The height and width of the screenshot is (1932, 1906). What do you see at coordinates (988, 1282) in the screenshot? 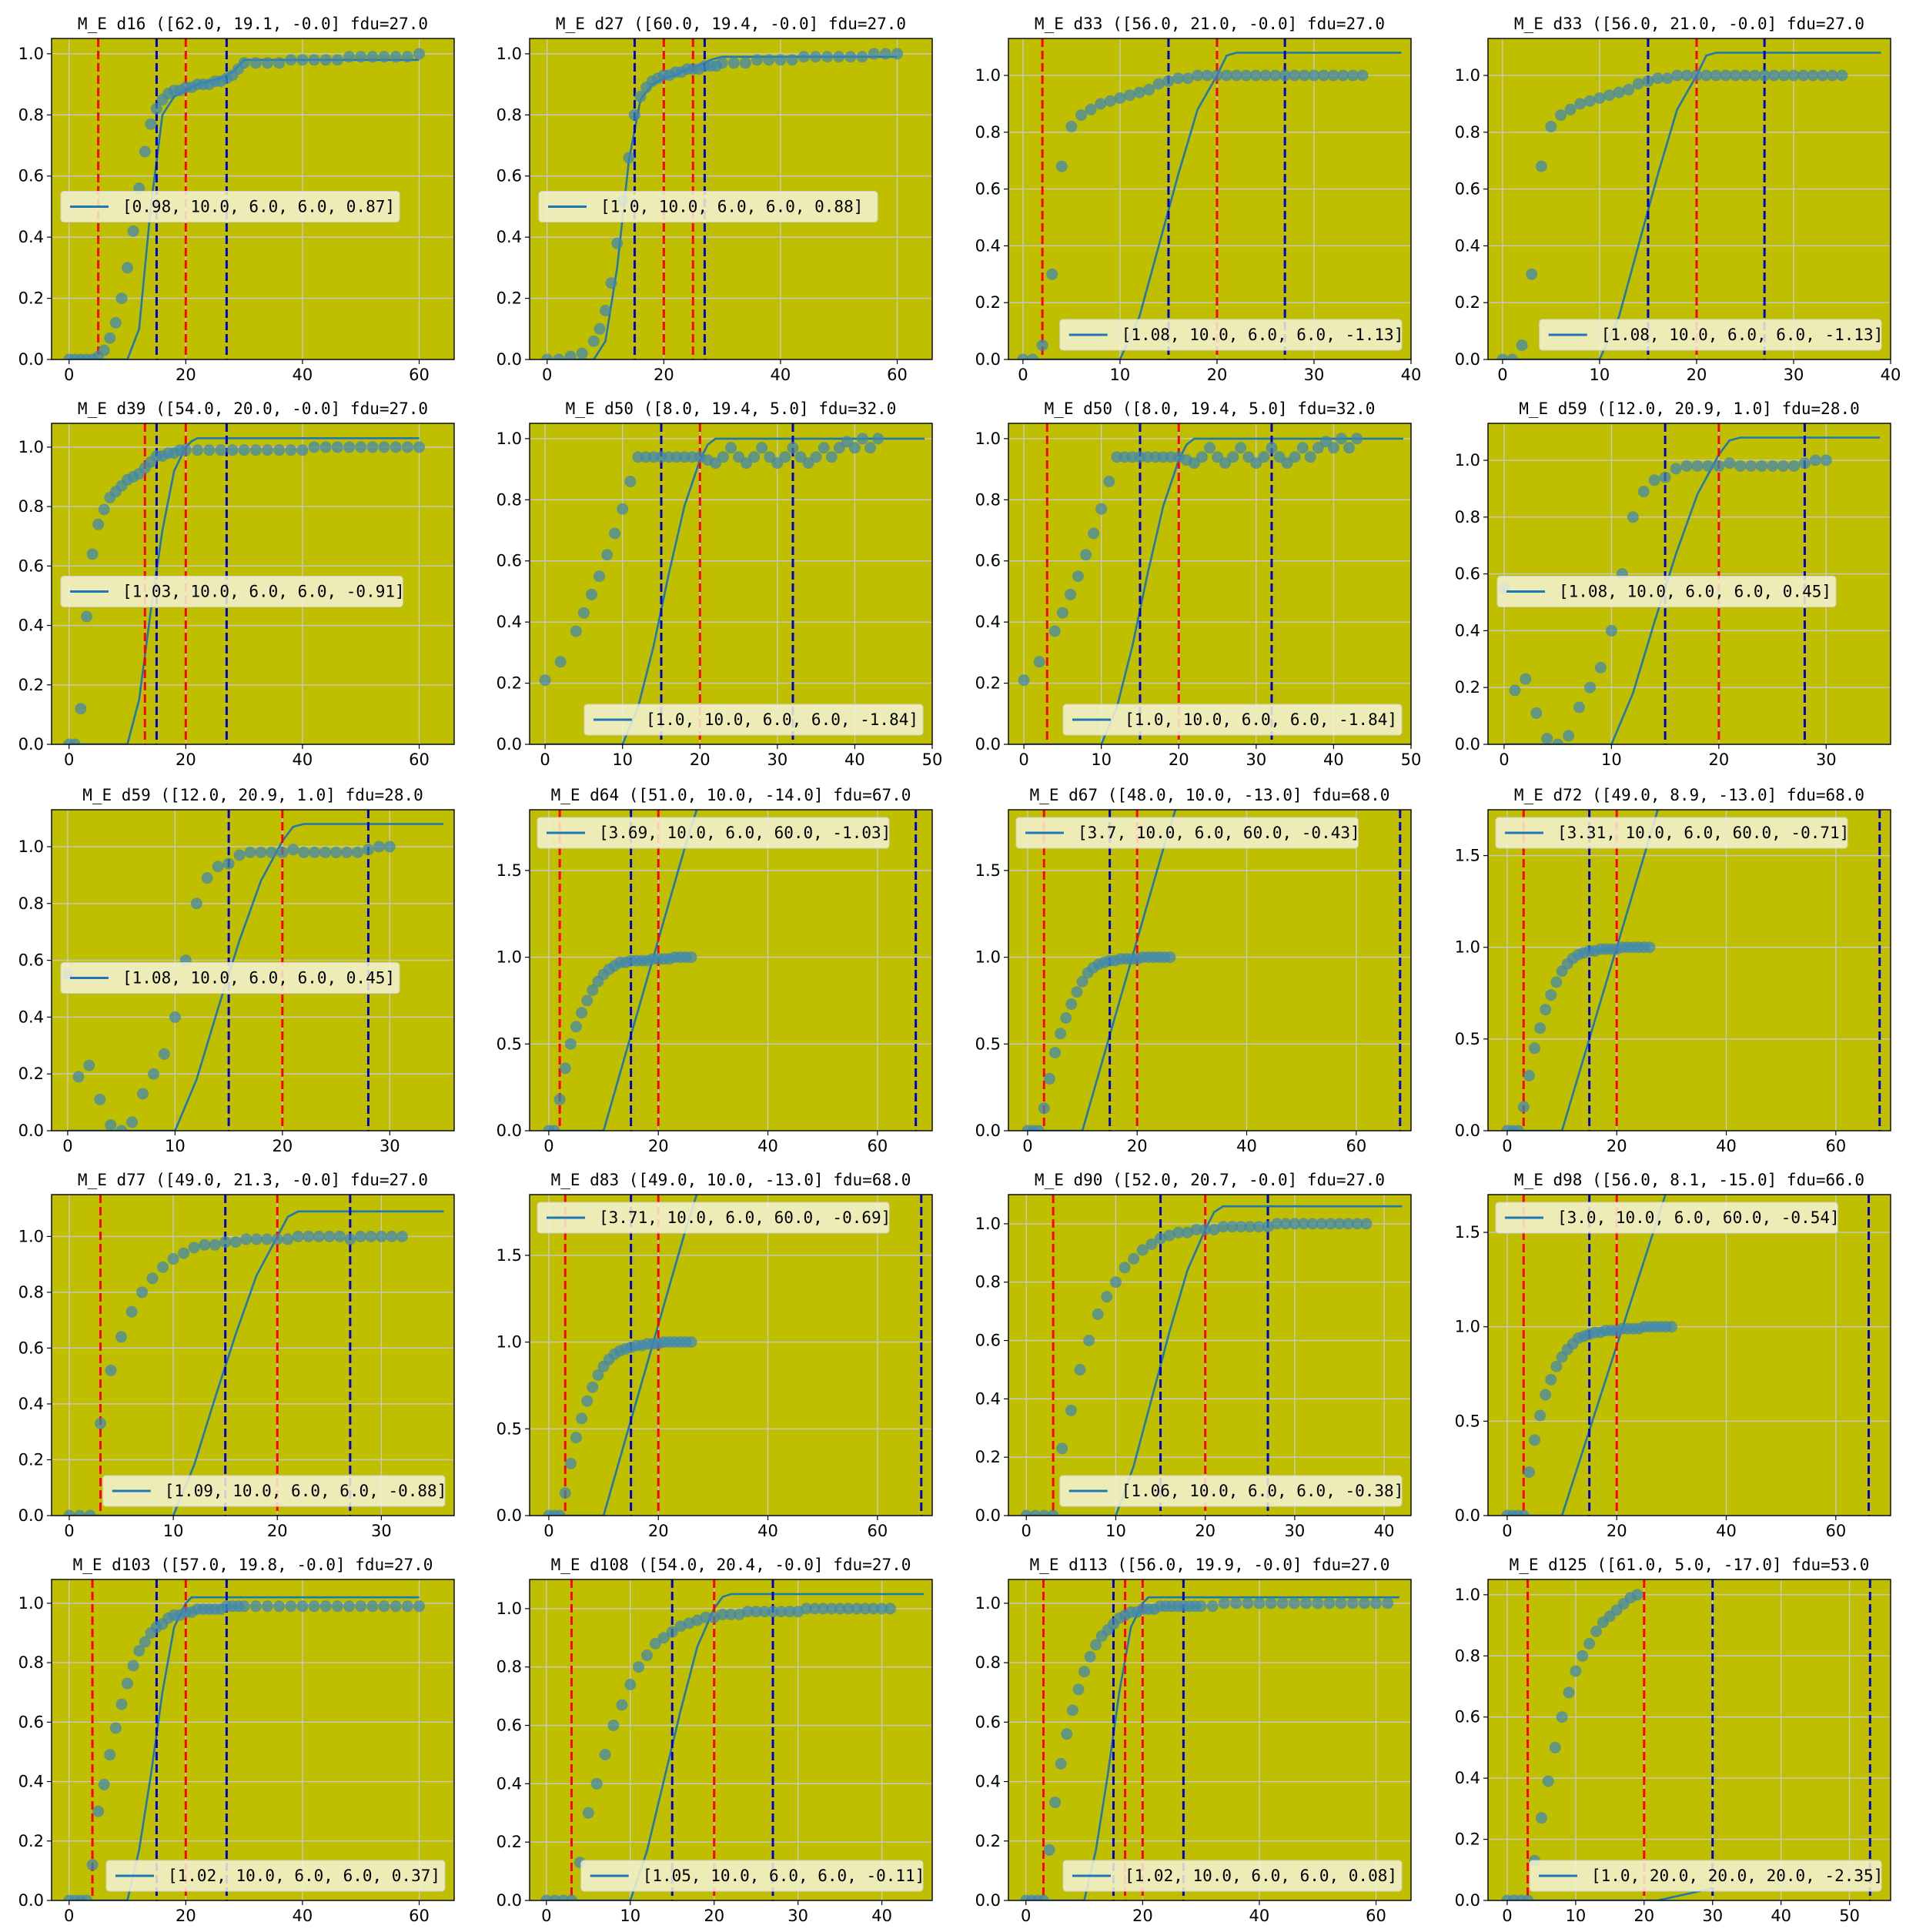
I see `y-tick-label: 0.8` at bounding box center [988, 1282].